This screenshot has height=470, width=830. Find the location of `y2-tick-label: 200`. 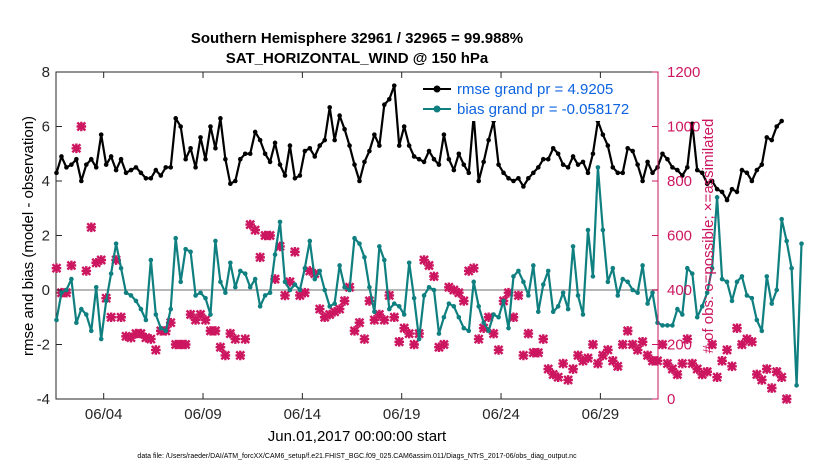

y2-tick-label: 200 is located at coordinates (679, 345).